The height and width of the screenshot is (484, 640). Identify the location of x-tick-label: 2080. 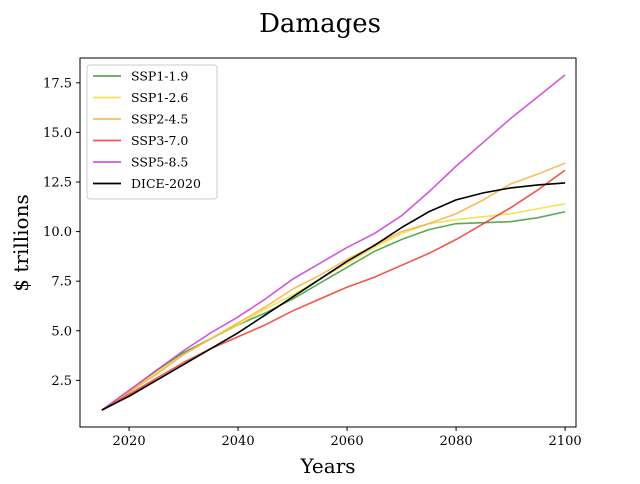
(456, 441).